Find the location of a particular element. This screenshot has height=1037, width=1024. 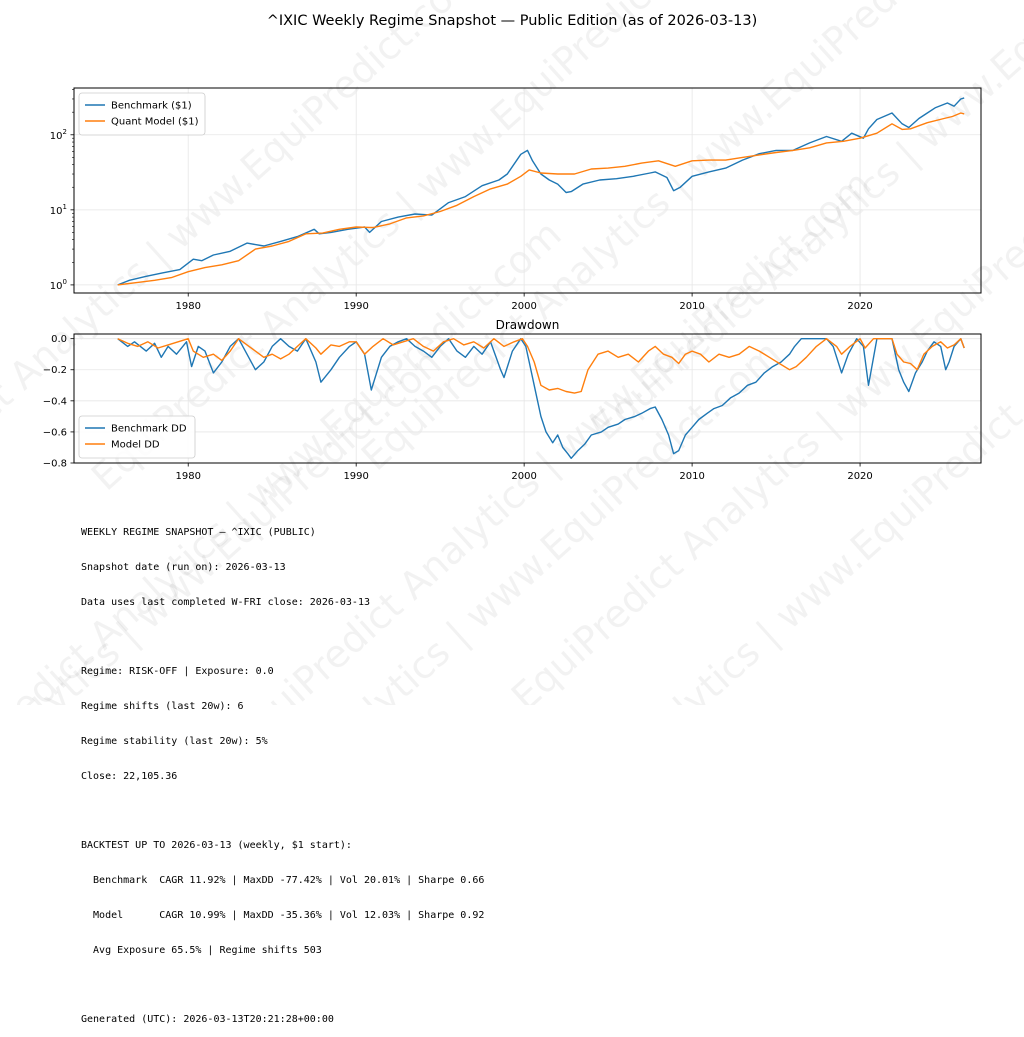

report-line-avg-exposure: Avg Exposure 65.5% | Regime shifts 503 is located at coordinates (201, 950).